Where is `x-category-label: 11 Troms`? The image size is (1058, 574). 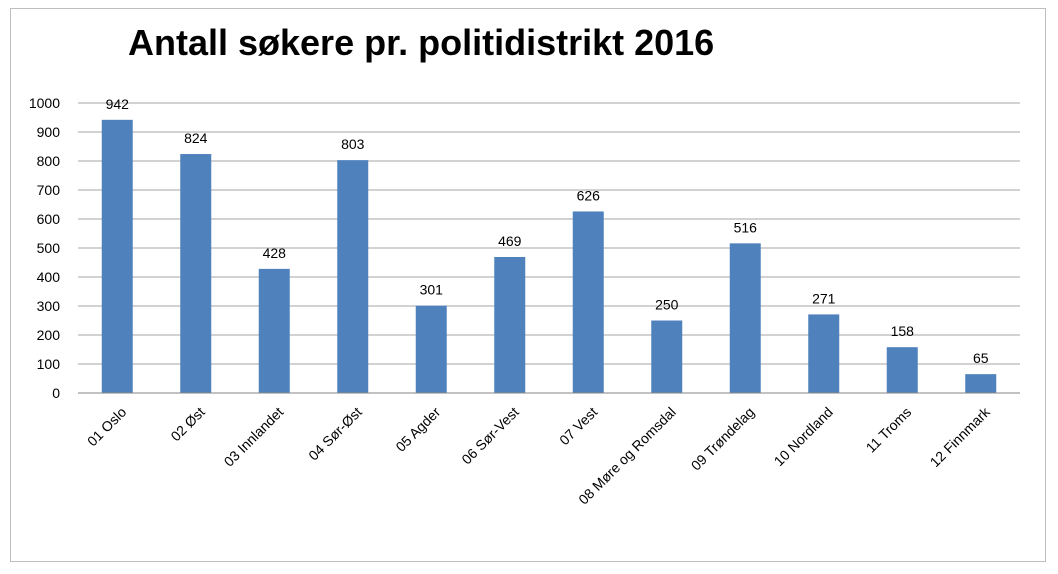 x-category-label: 11 Troms is located at coordinates (889, 430).